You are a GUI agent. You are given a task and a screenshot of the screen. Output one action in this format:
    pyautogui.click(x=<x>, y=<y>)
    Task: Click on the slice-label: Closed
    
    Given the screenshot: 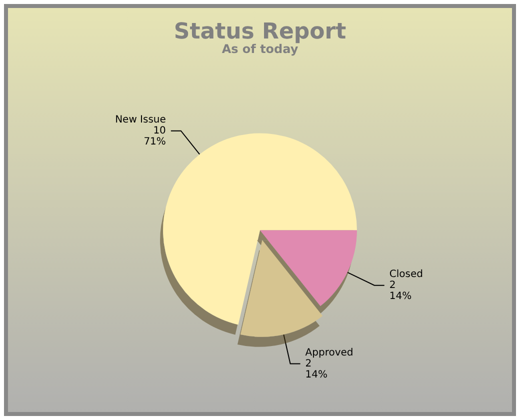 What is the action you would take?
    pyautogui.click(x=406, y=274)
    